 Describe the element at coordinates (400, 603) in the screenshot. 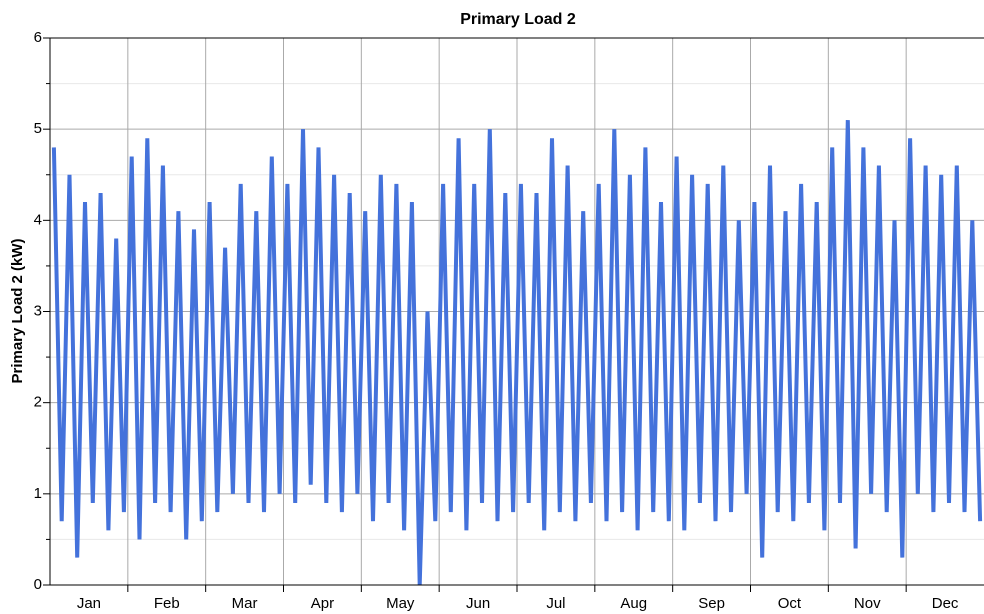

I see `x-tick-label: May` at that location.